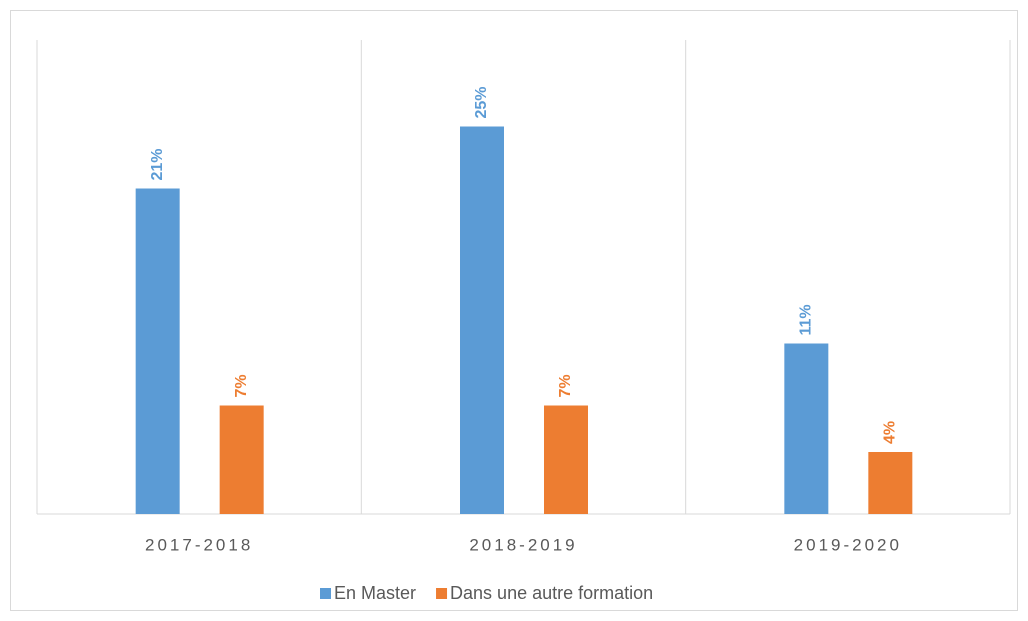 This screenshot has width=1028, height=621. I want to click on x-tick-label: 2017-2018, so click(199, 544).